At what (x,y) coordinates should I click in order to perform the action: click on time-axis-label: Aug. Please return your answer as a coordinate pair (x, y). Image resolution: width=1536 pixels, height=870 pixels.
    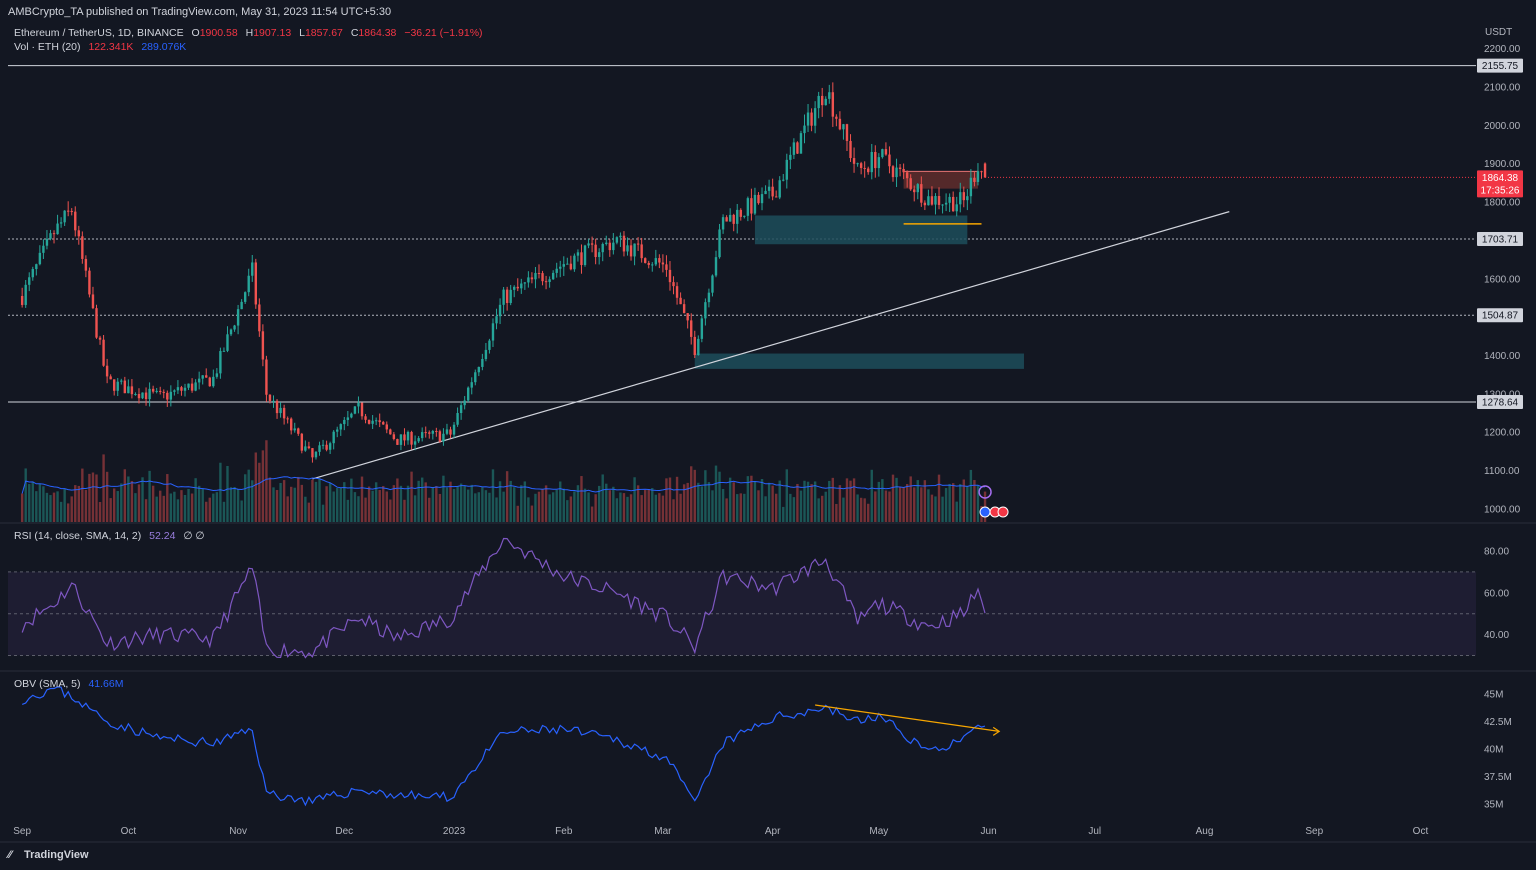
    Looking at the image, I should click on (1205, 831).